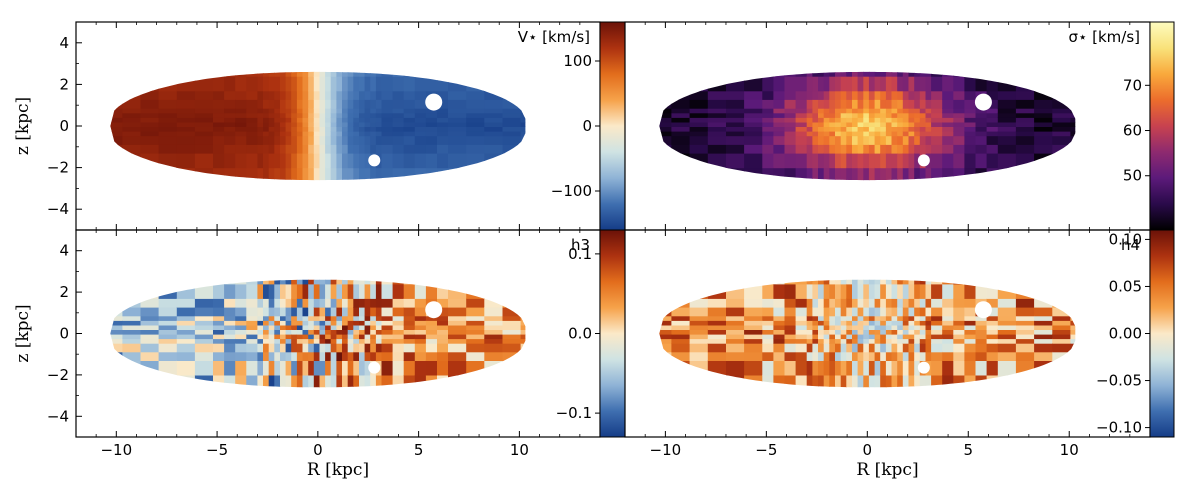 The width and height of the screenshot is (1196, 504). I want to click on colorbar-tick-label: −0.05, so click(1119, 381).